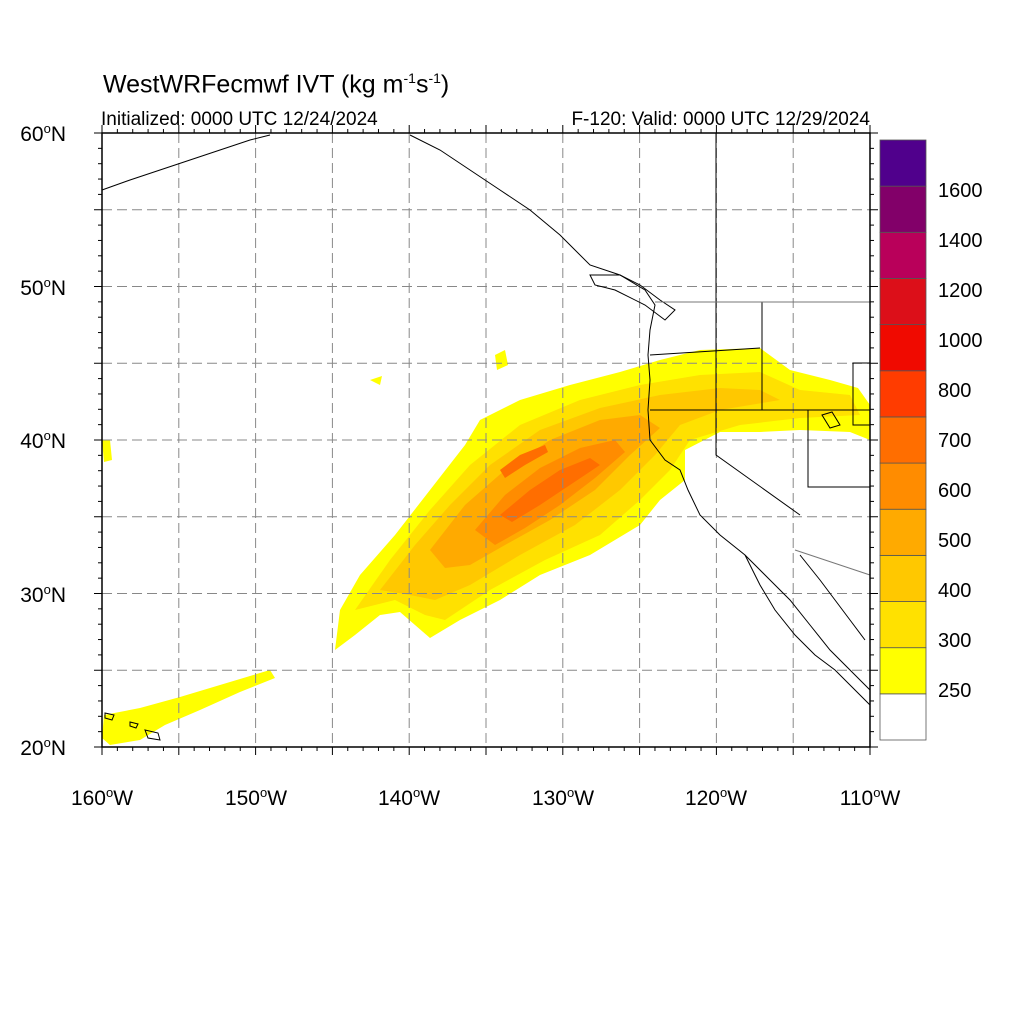 The height and width of the screenshot is (1024, 1024). Describe the element at coordinates (955, 541) in the screenshot. I see `colorbar-label-500: 500` at that location.